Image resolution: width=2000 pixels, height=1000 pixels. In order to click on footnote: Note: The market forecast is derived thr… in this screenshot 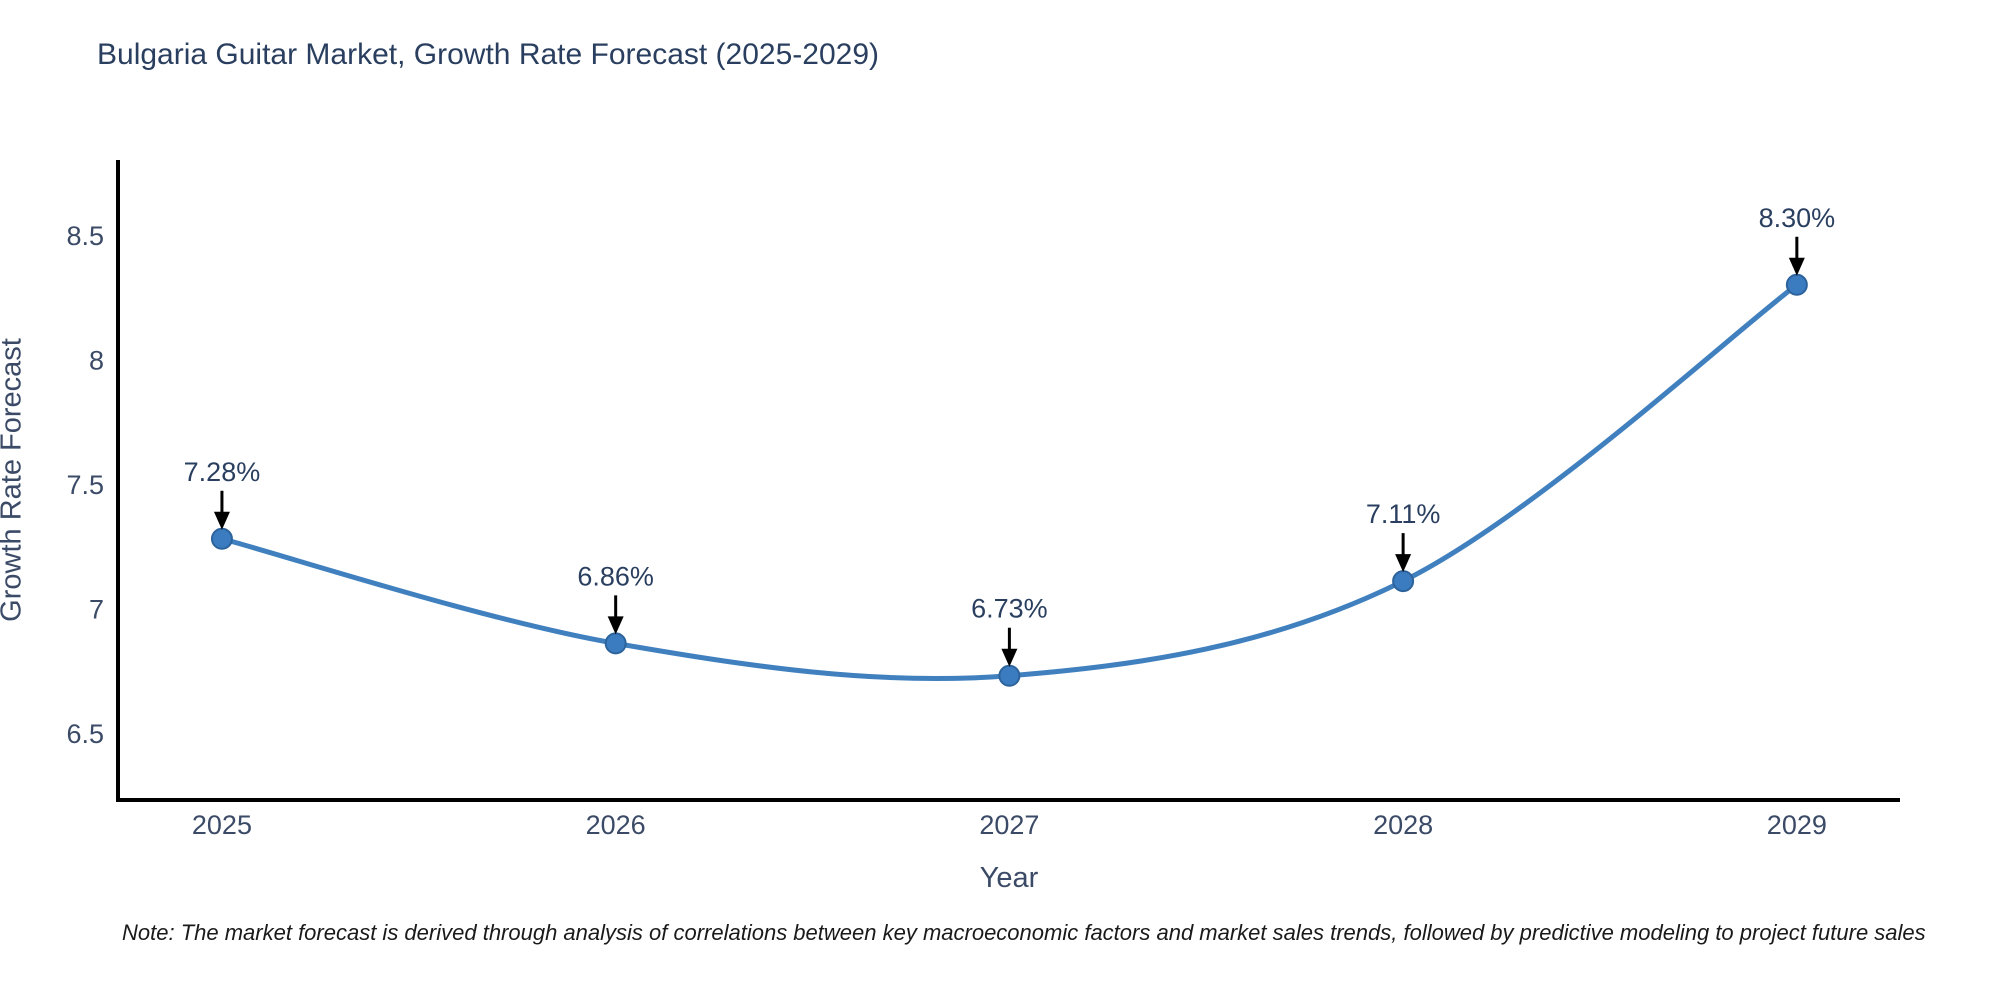, I will do `click(1024, 932)`.